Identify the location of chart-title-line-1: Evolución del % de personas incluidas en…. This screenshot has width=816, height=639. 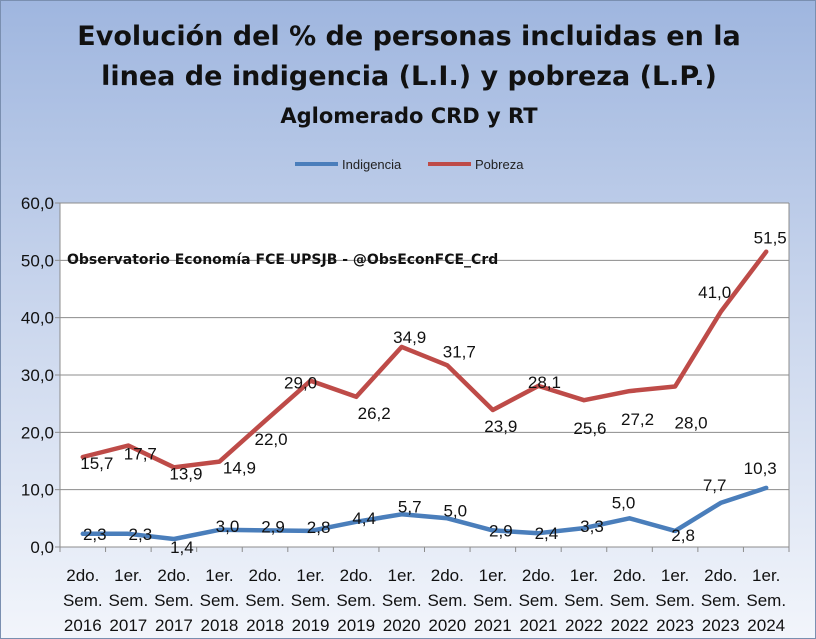
(409, 36).